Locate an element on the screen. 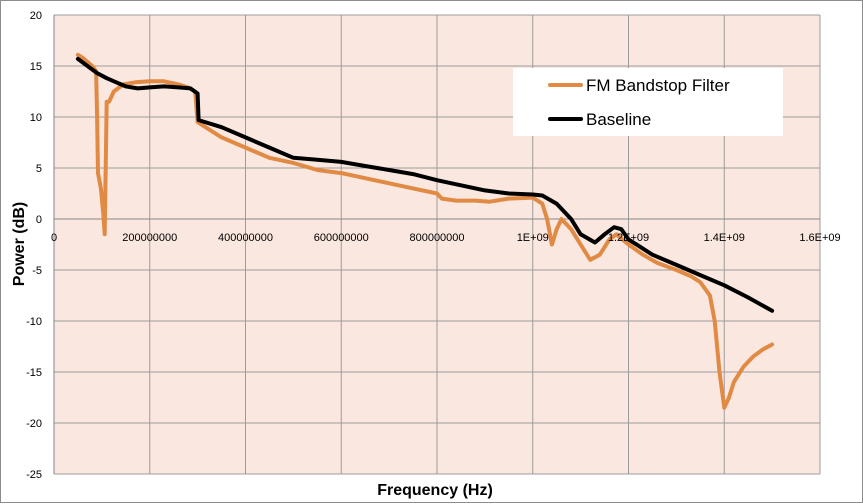 Image resolution: width=863 pixels, height=504 pixels. x-axis-title: Frequency (Hz) is located at coordinates (435, 490).